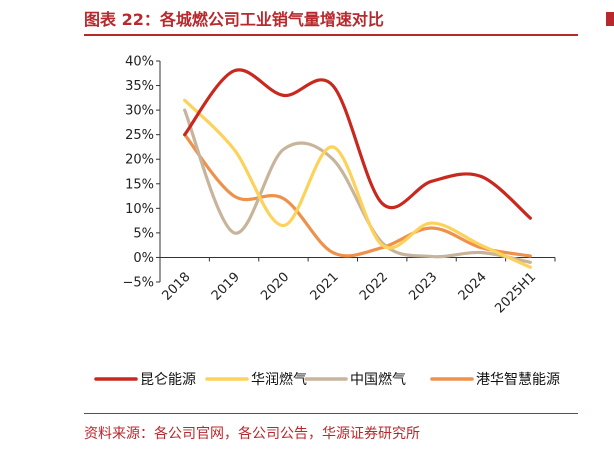 The height and width of the screenshot is (451, 614). Describe the element at coordinates (234, 19) in the screenshot. I see `chart-title: 图表 22：各城燃公司工业销气量增速对比` at that location.